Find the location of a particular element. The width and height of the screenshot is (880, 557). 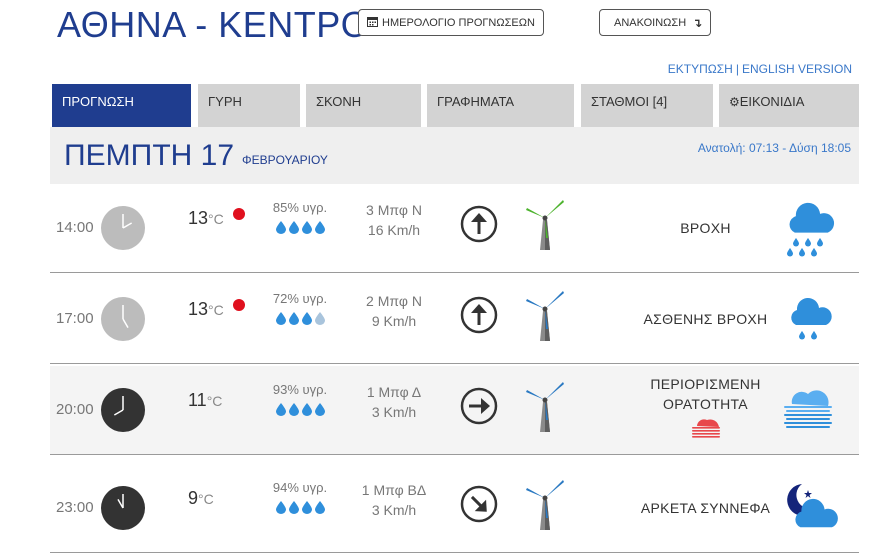

fog-warning-icon is located at coordinates (705, 429).